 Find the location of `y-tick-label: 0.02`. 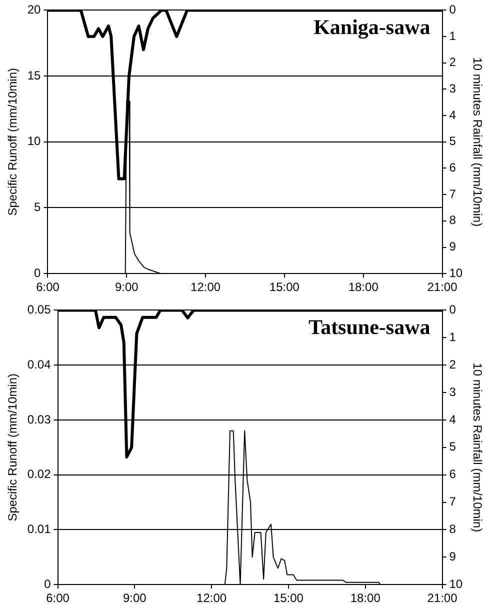

y-tick-label: 0.02 is located at coordinates (39, 474).